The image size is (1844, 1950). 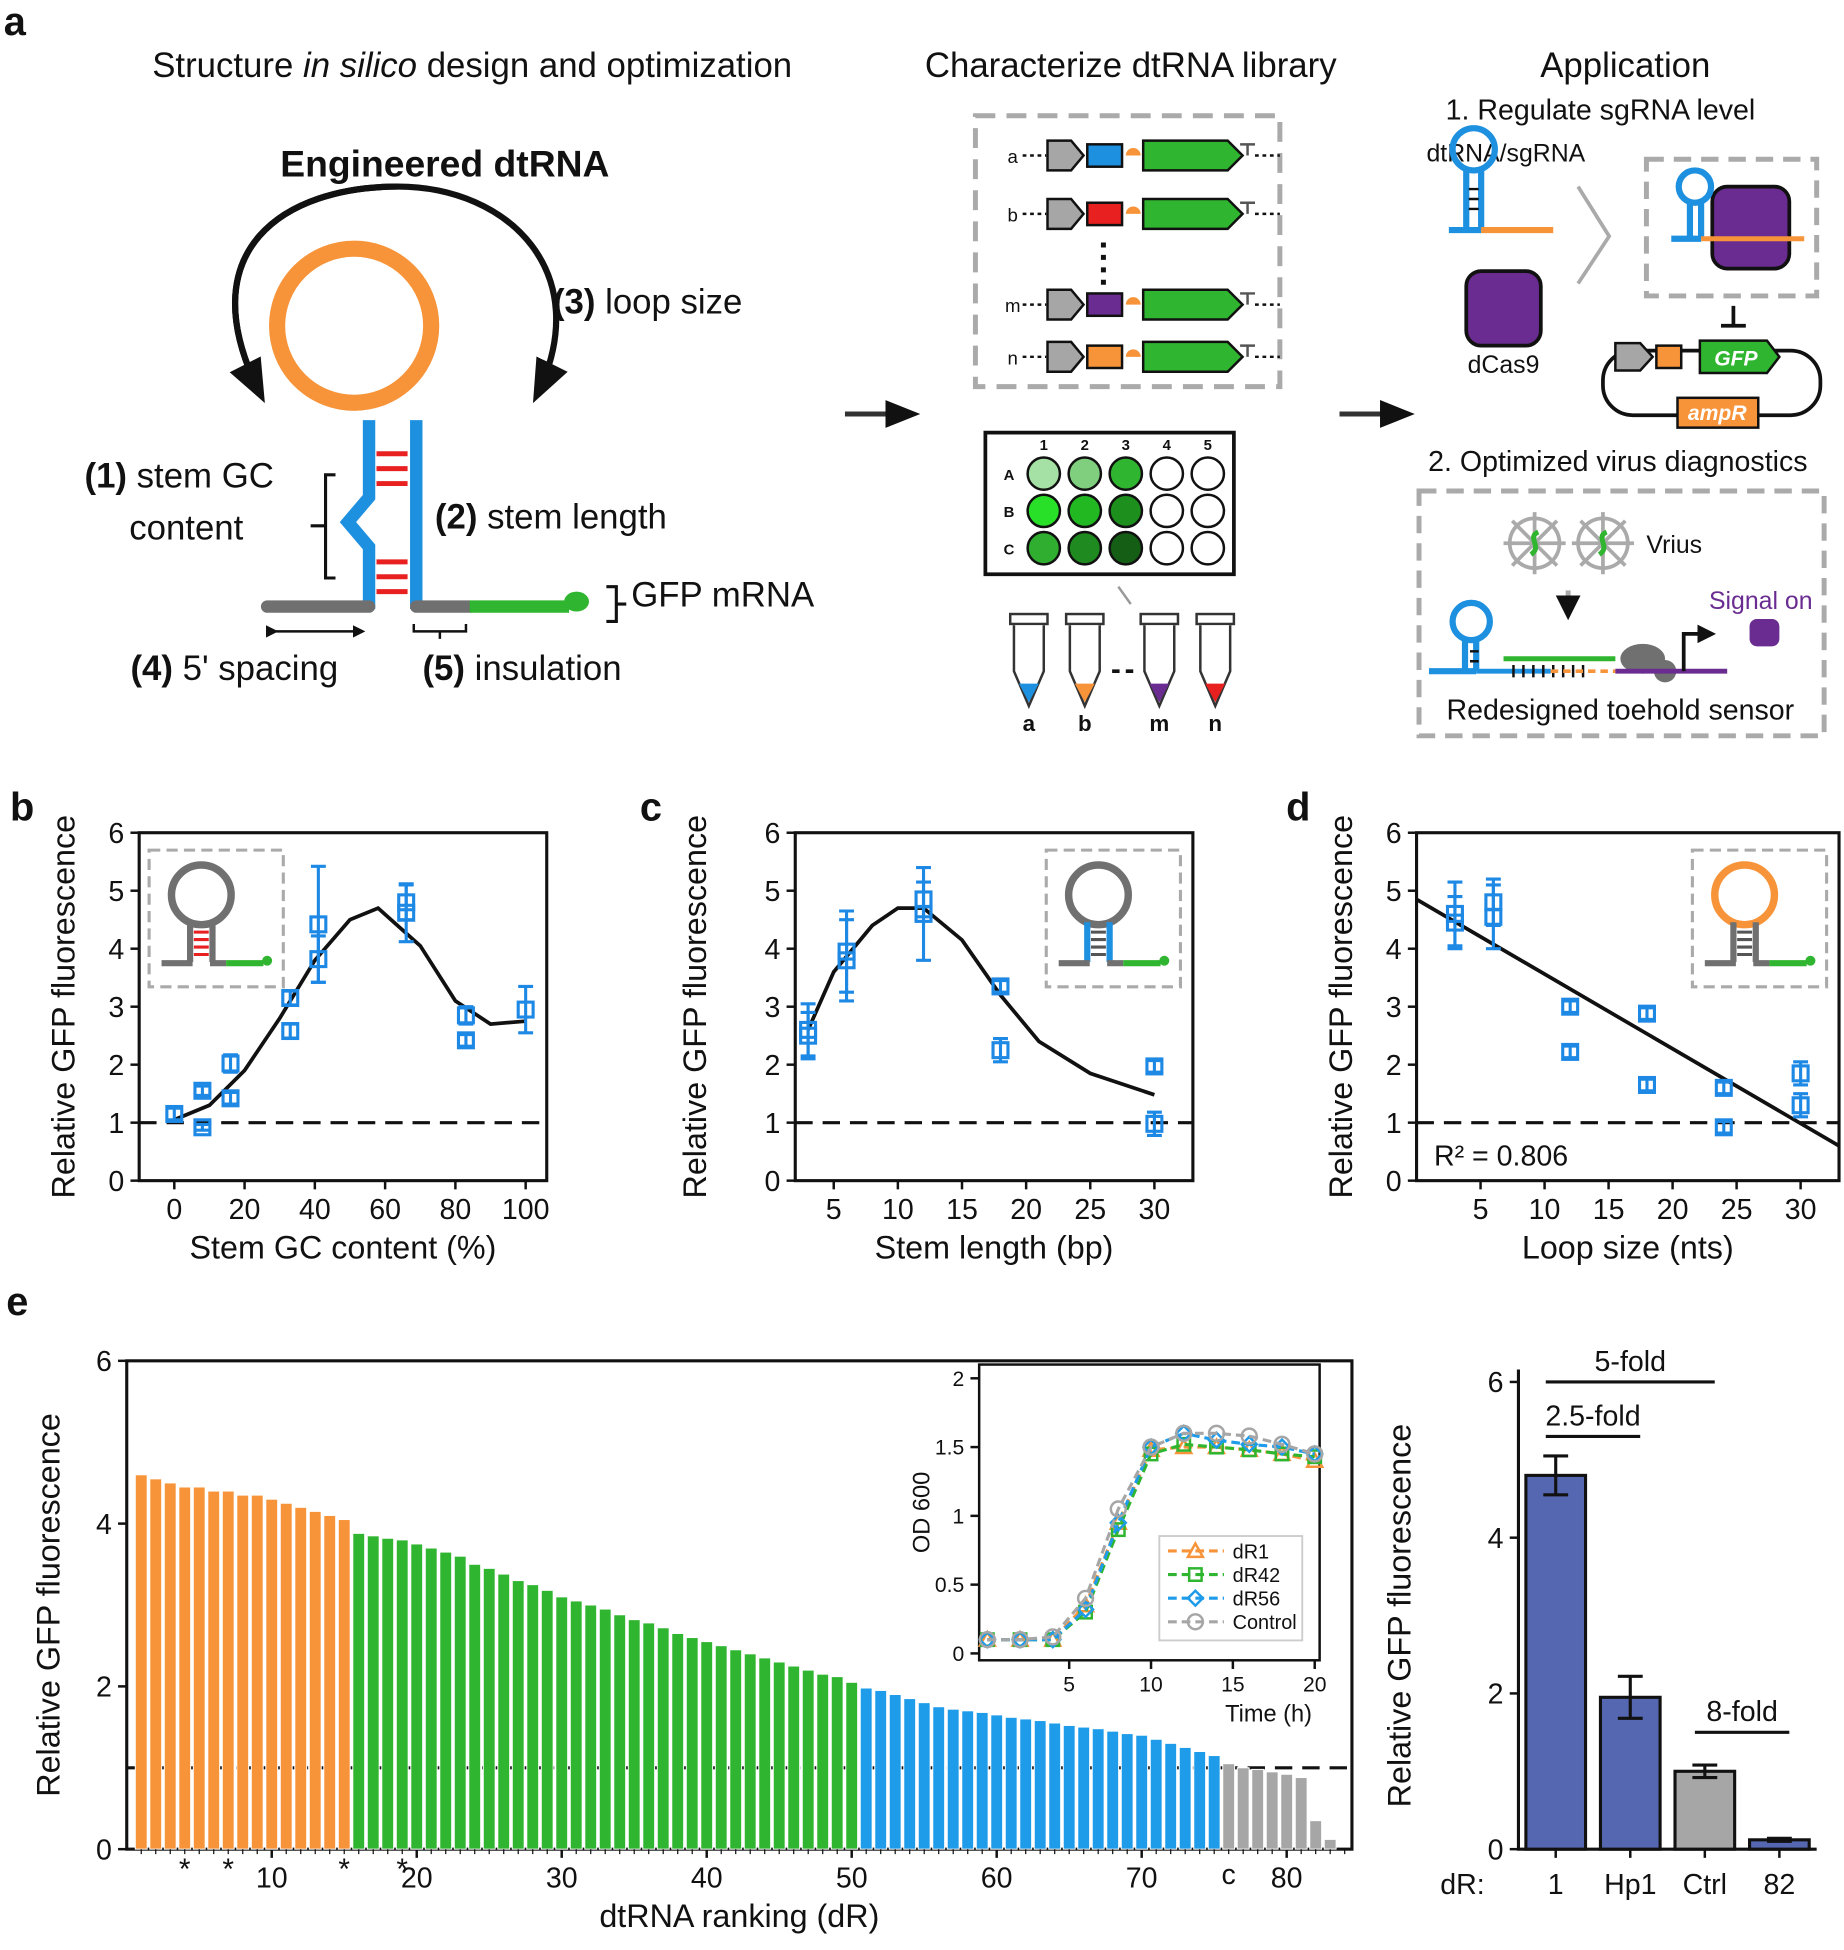 What do you see at coordinates (185, 1869) in the screenshot?
I see `star: *` at bounding box center [185, 1869].